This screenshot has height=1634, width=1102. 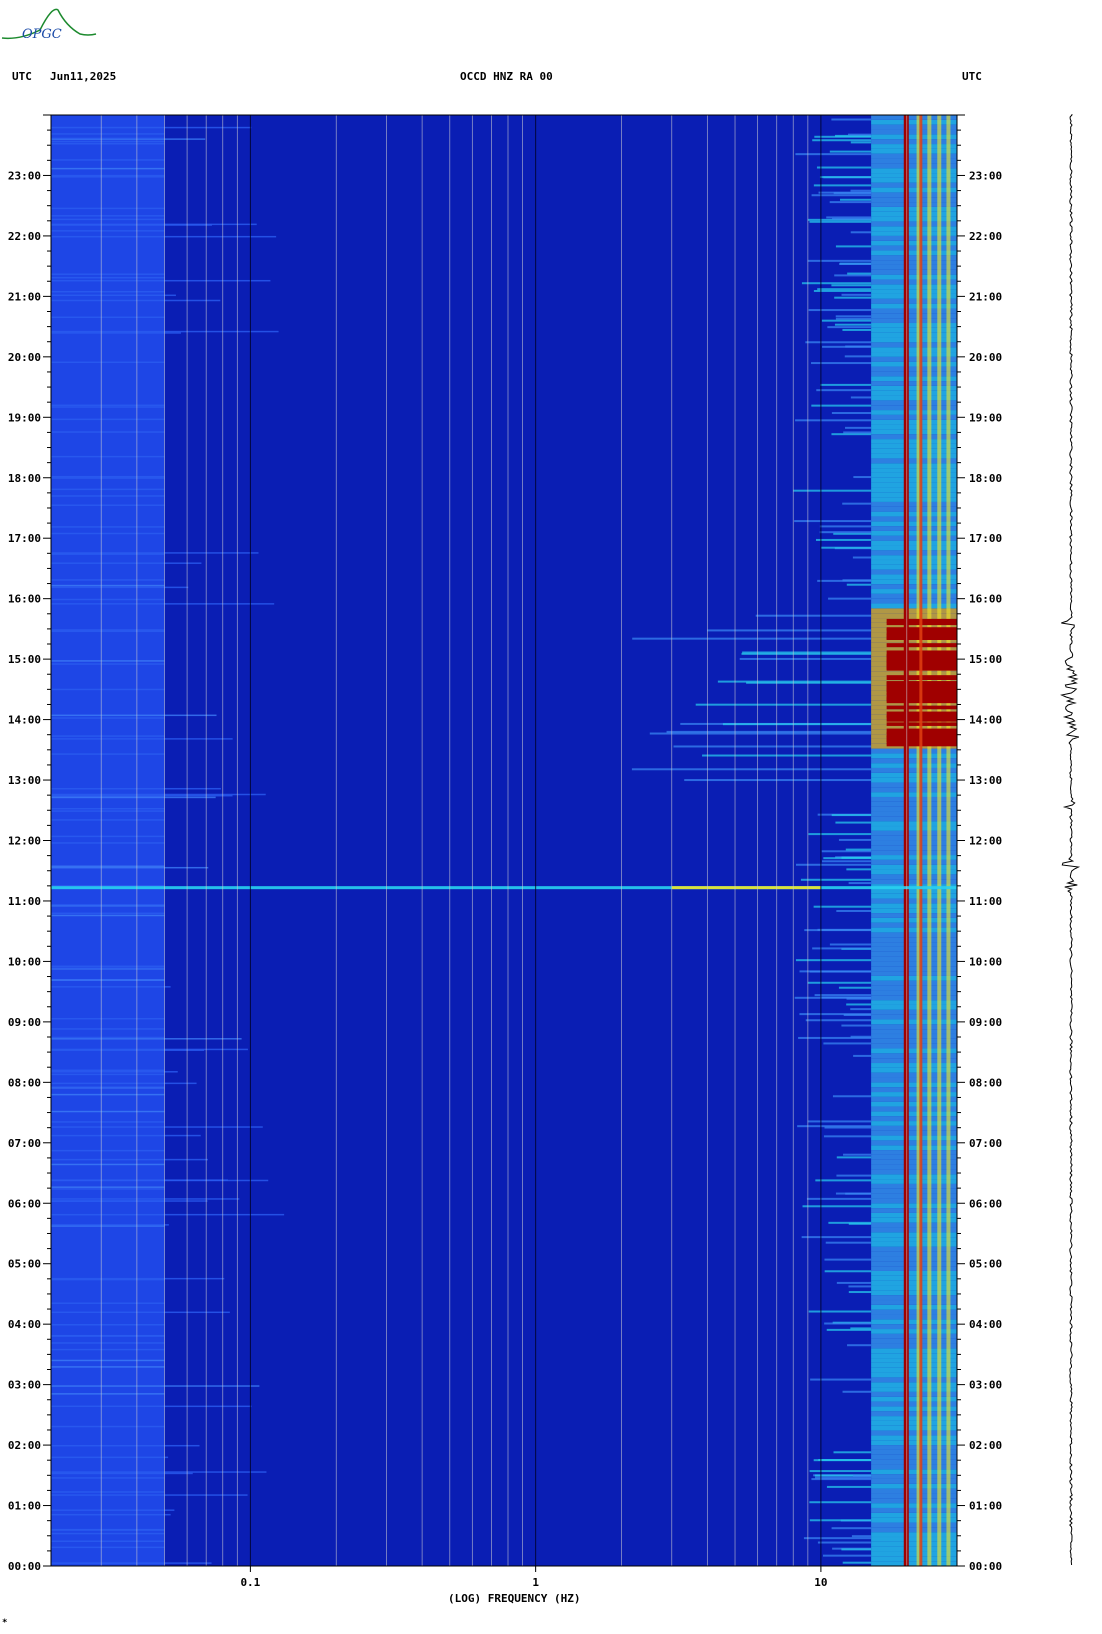 What do you see at coordinates (985, 175) in the screenshot?
I see `y-tick-label-right: 23:00` at bounding box center [985, 175].